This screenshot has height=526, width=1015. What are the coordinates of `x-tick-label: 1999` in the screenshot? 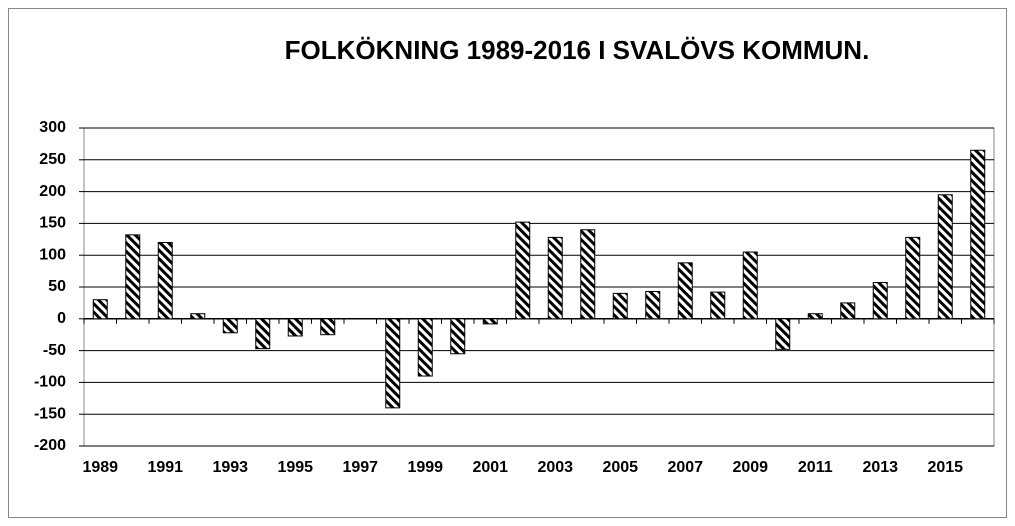 It's located at (425, 467).